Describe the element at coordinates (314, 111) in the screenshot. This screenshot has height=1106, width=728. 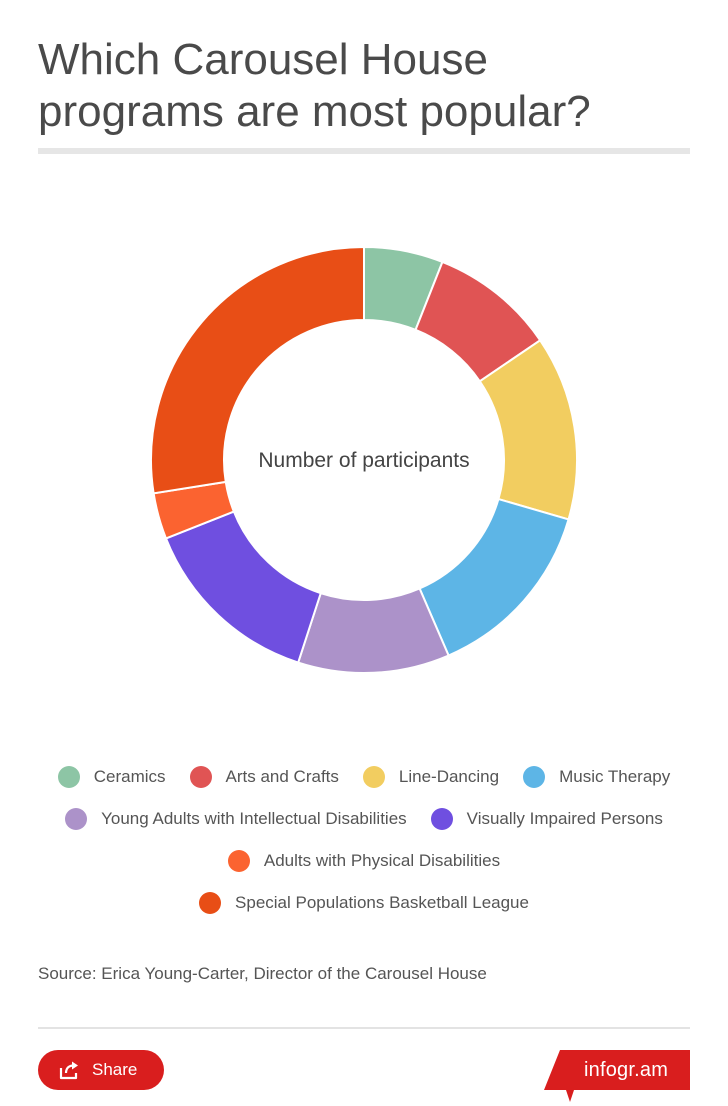
I see `title-line-2: programs are most popular?` at that location.